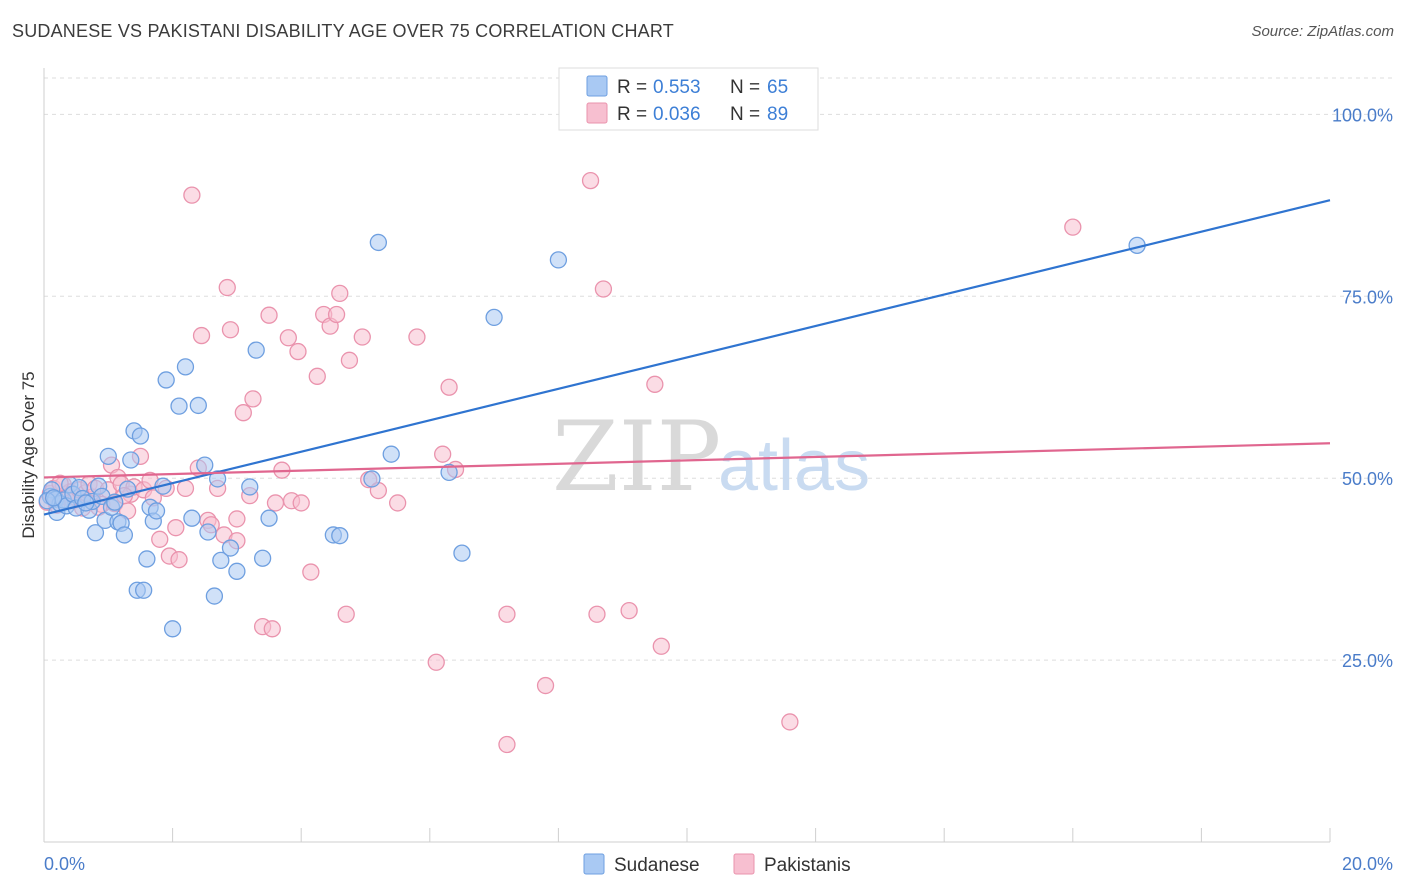 The height and width of the screenshot is (892, 1406). I want to click on y-tick-label: 50.0%, so click(1367, 479).